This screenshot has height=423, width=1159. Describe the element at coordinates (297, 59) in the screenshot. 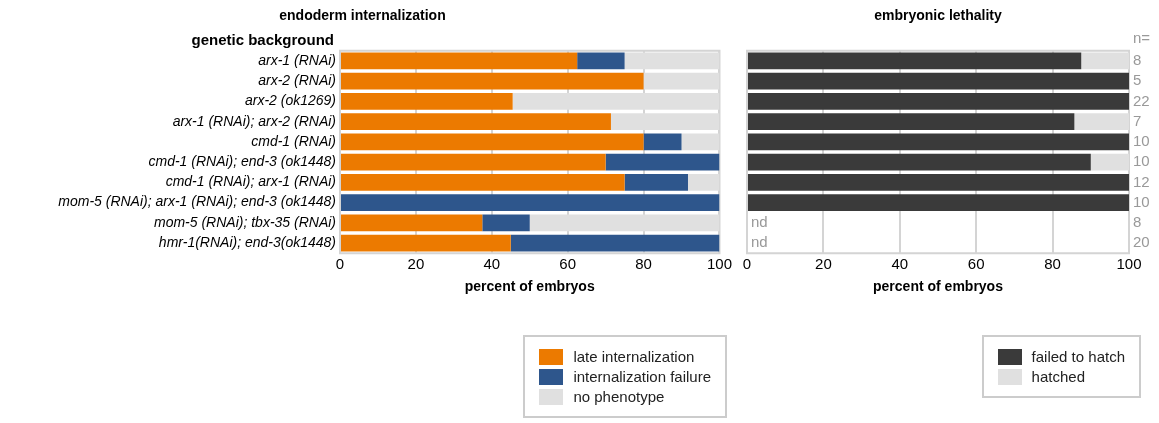

I see `y-tick-label: arx-1 (RNAi)` at that location.